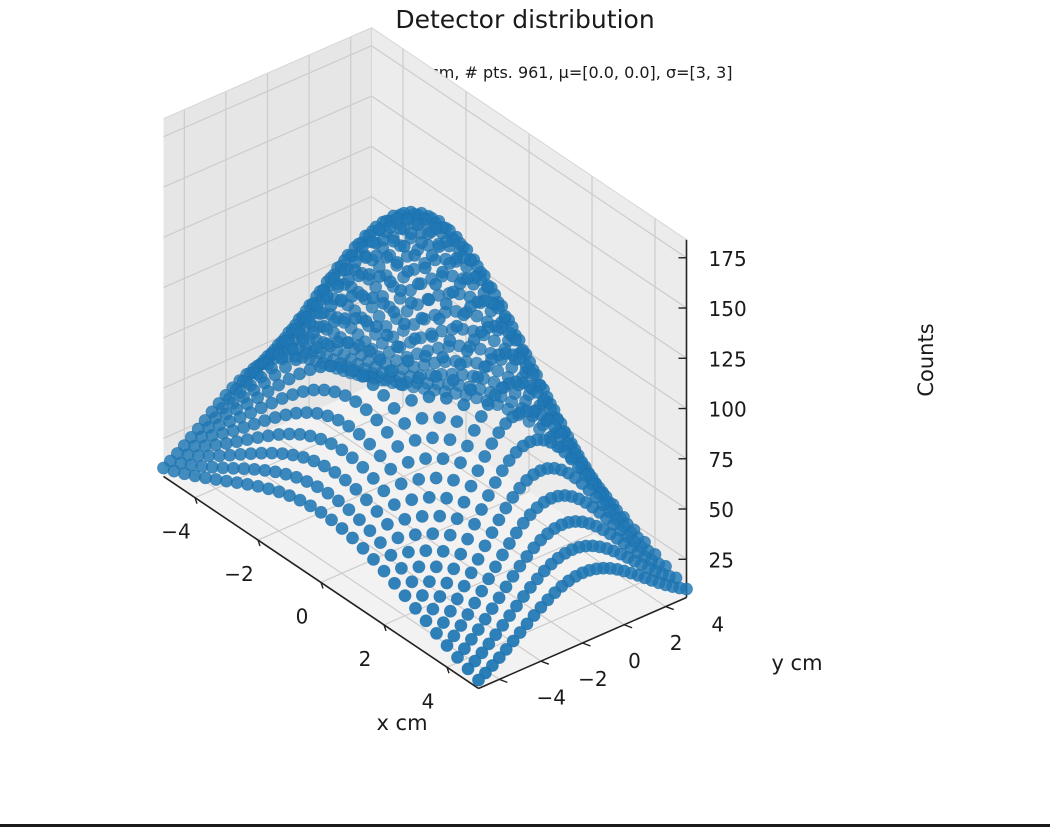  What do you see at coordinates (728, 309) in the screenshot?
I see `z-tick-label: 150` at bounding box center [728, 309].